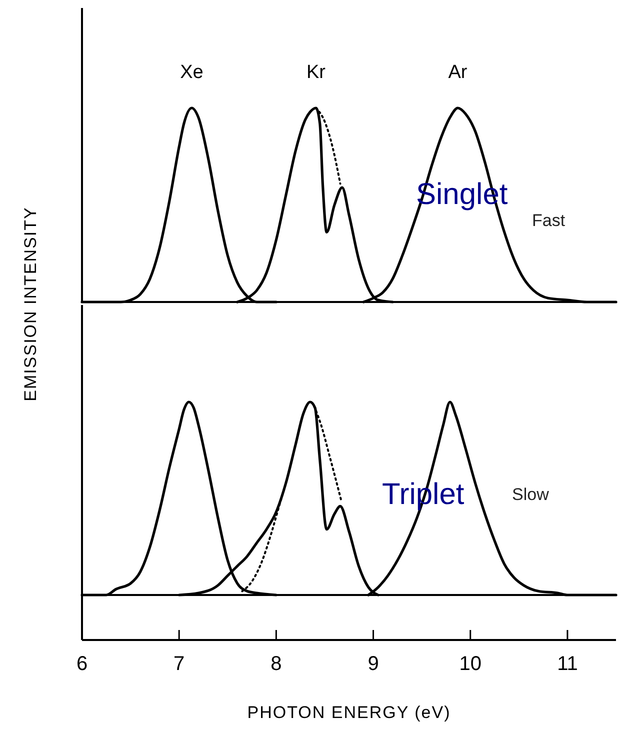 The width and height of the screenshot is (627, 743). What do you see at coordinates (316, 72) in the screenshot?
I see `series-label: Kr` at bounding box center [316, 72].